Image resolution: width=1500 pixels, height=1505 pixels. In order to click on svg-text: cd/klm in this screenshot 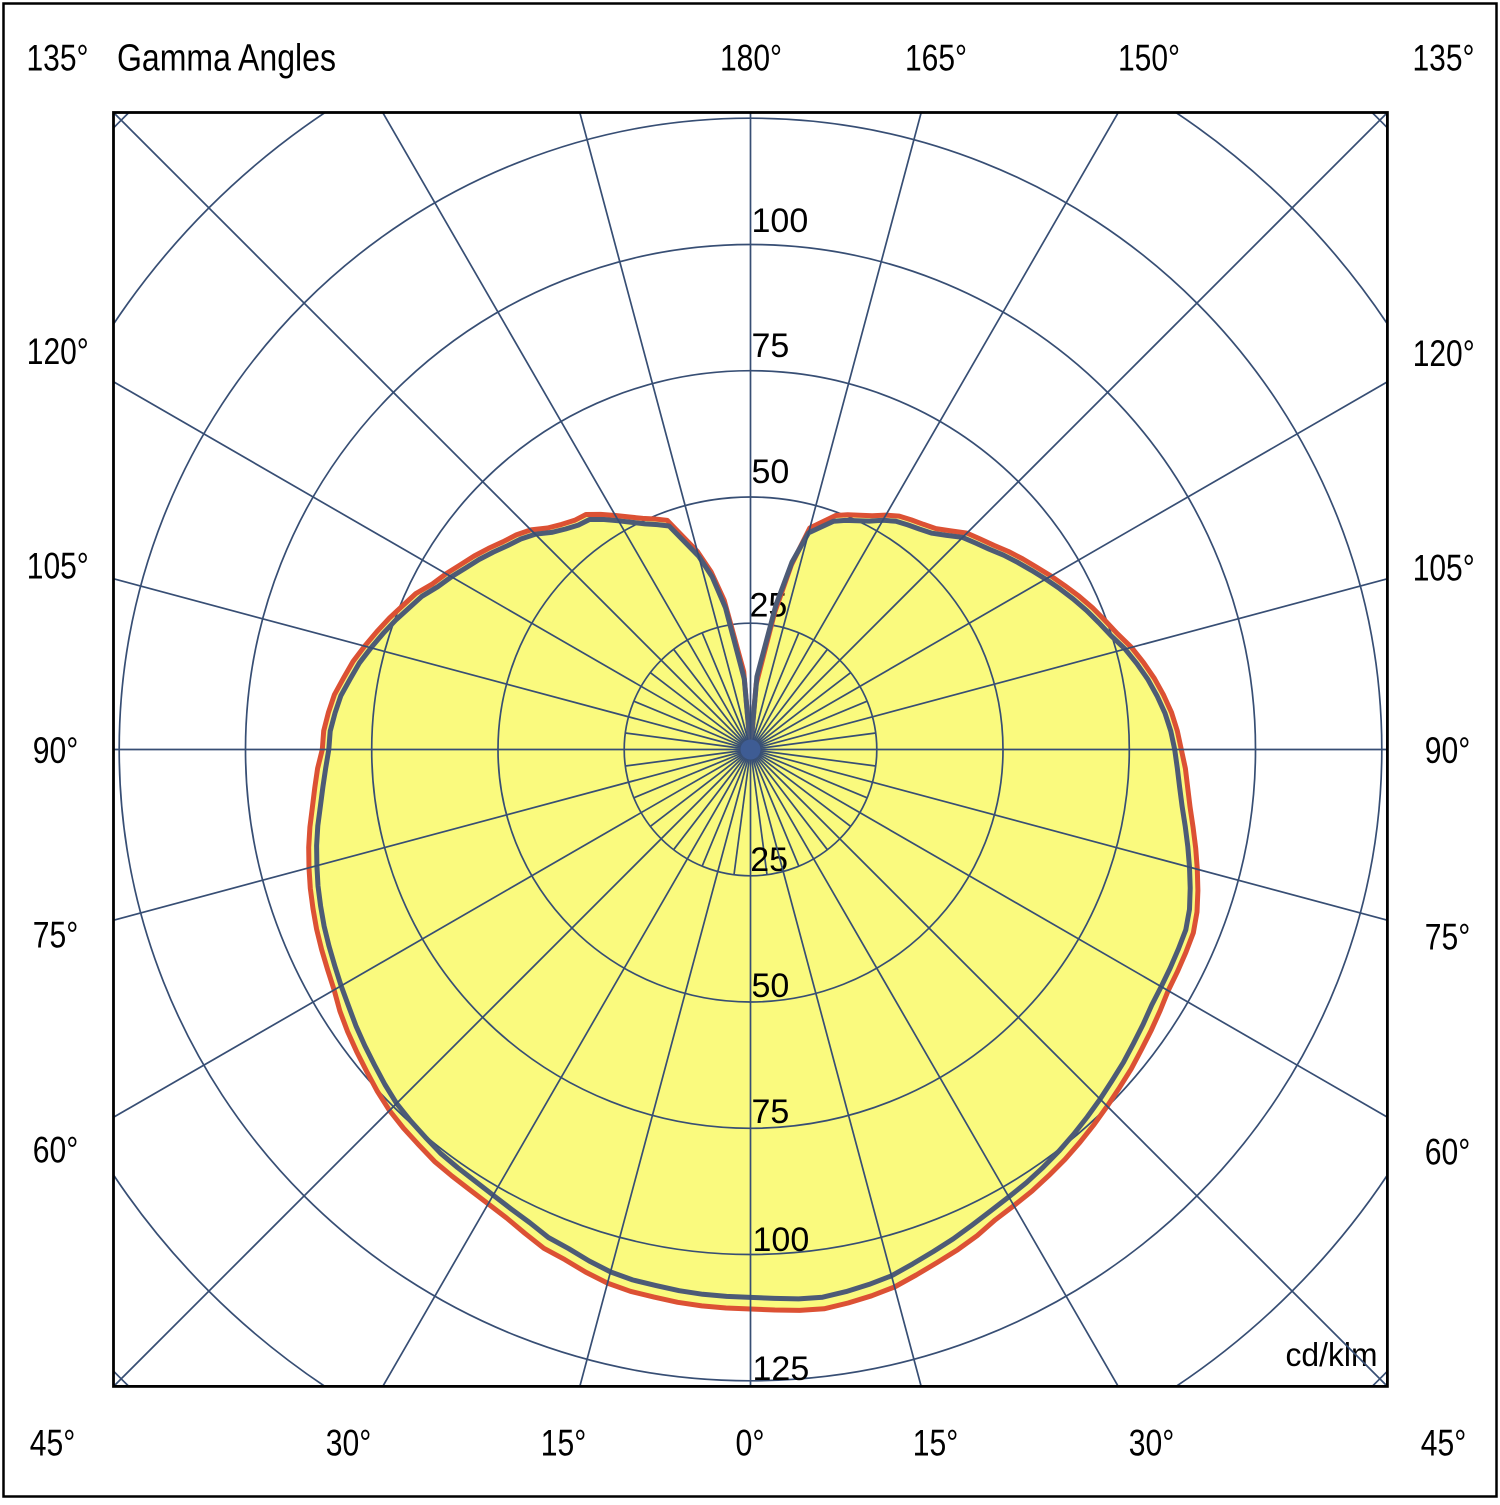, I will do `click(1332, 1354)`.